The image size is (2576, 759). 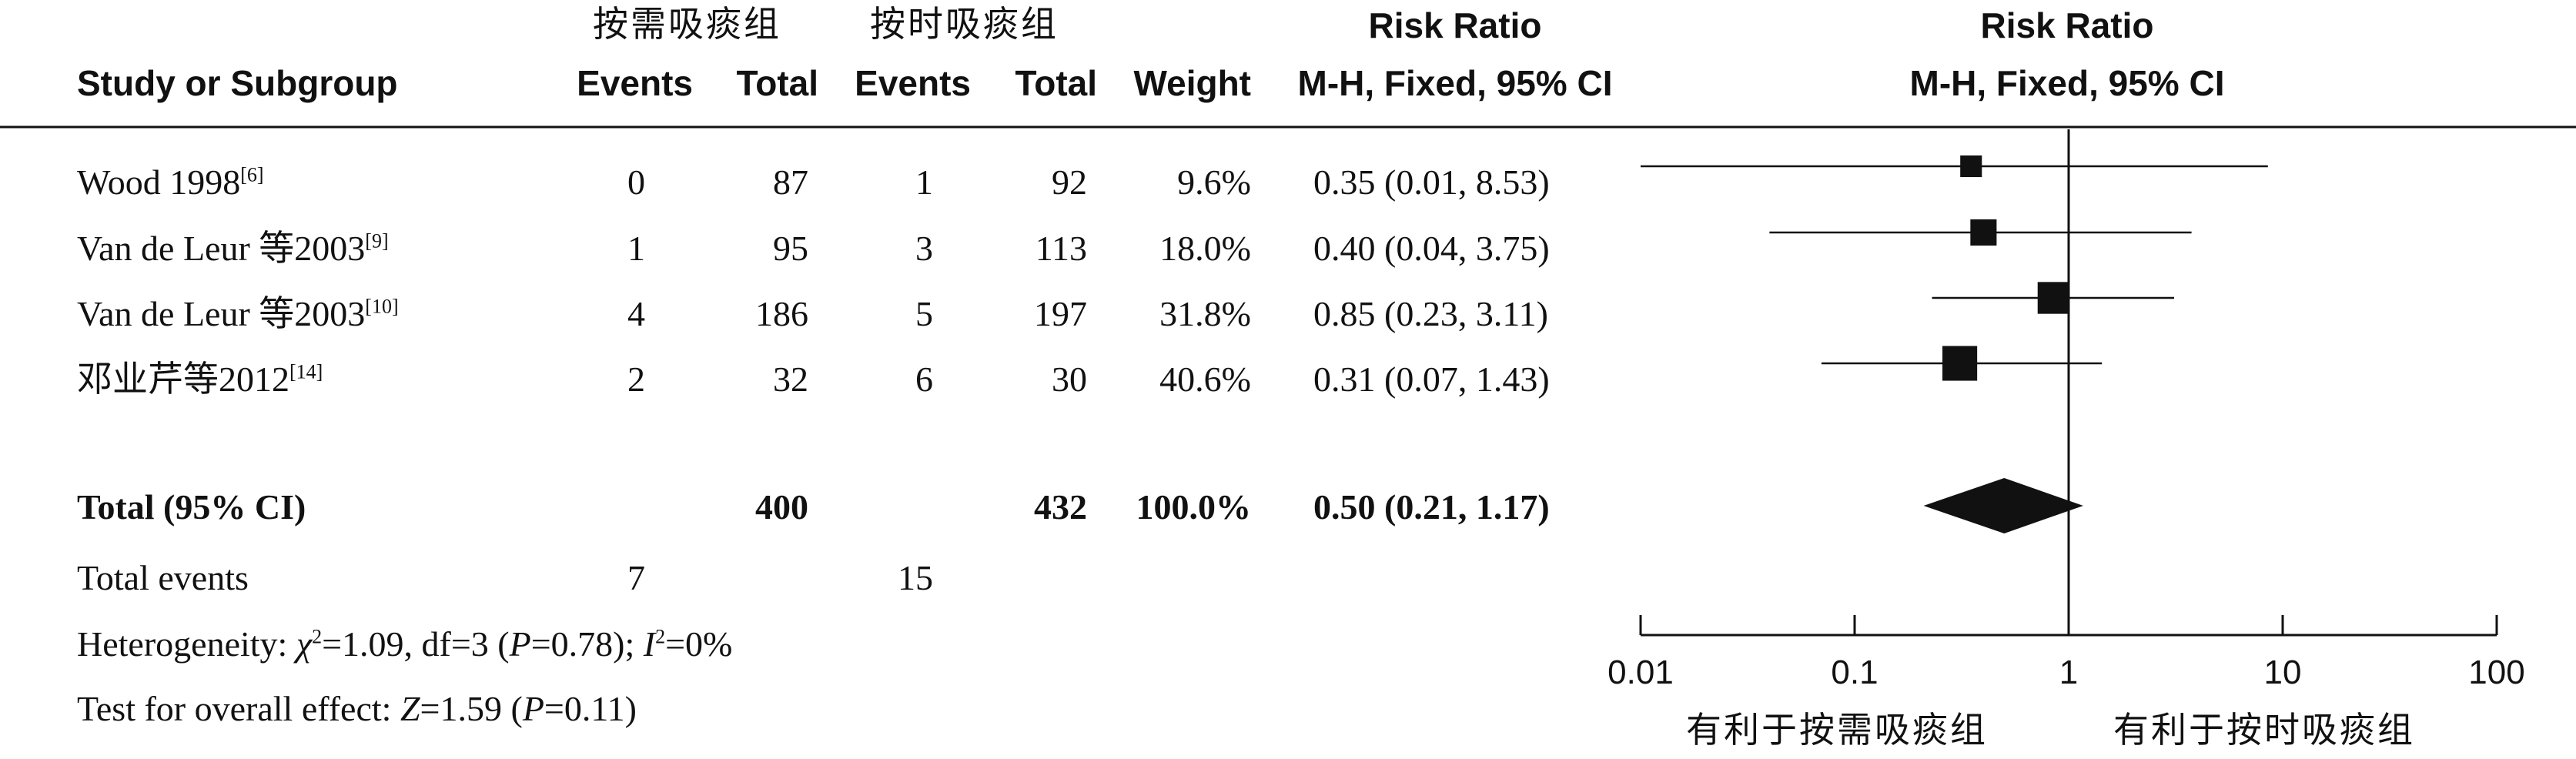 I want to click on pooled-diamond, so click(x=2003, y=505).